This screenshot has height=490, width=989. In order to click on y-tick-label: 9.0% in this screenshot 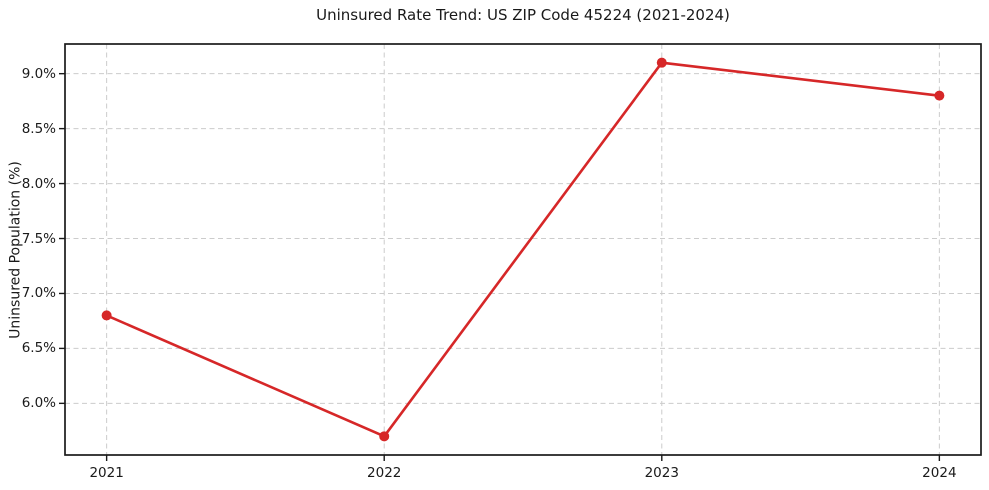, I will do `click(38, 73)`.